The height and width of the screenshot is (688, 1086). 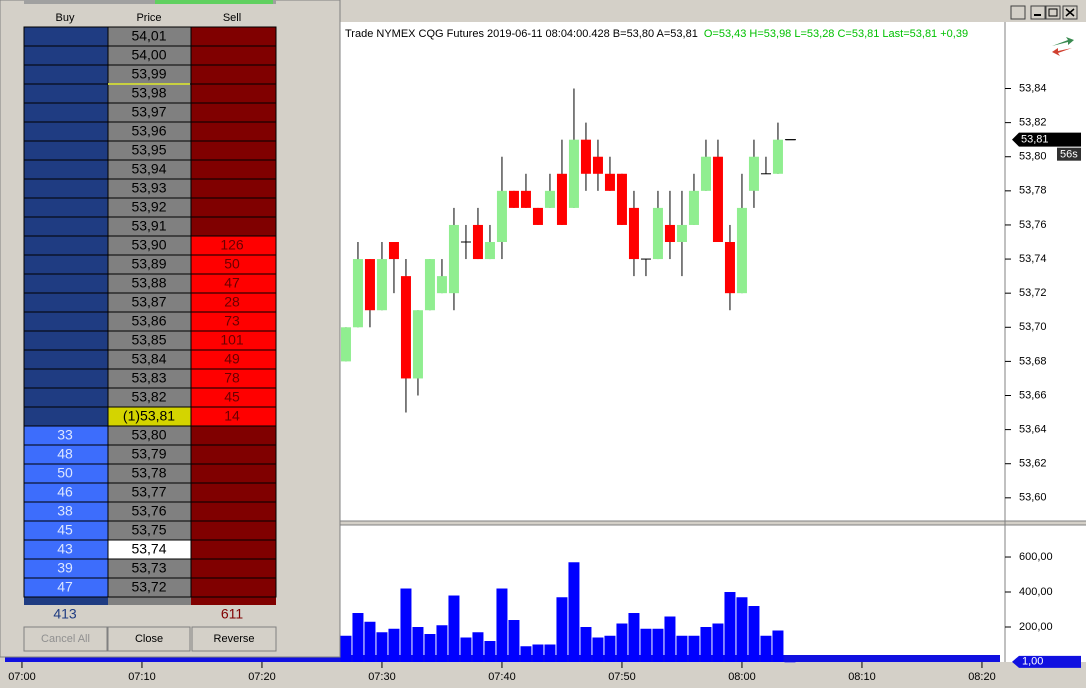 What do you see at coordinates (148, 568) in the screenshot?
I see `price: 53,73` at bounding box center [148, 568].